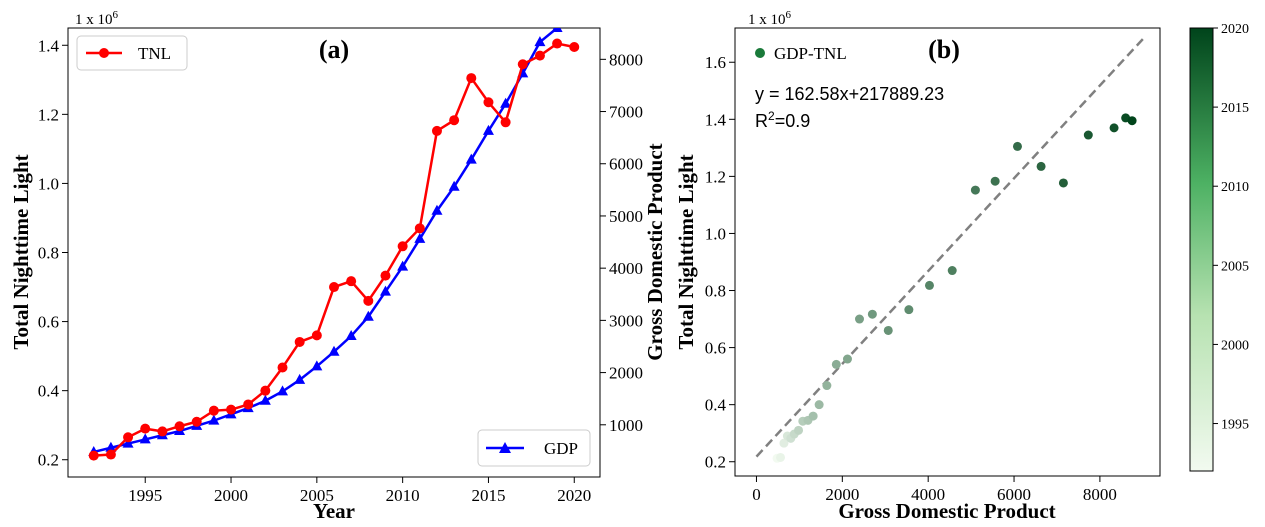 The height and width of the screenshot is (527, 1265). What do you see at coordinates (97, 18) in the screenshot?
I see `panel-a-y-multiplier: 1 x 10⁶` at bounding box center [97, 18].